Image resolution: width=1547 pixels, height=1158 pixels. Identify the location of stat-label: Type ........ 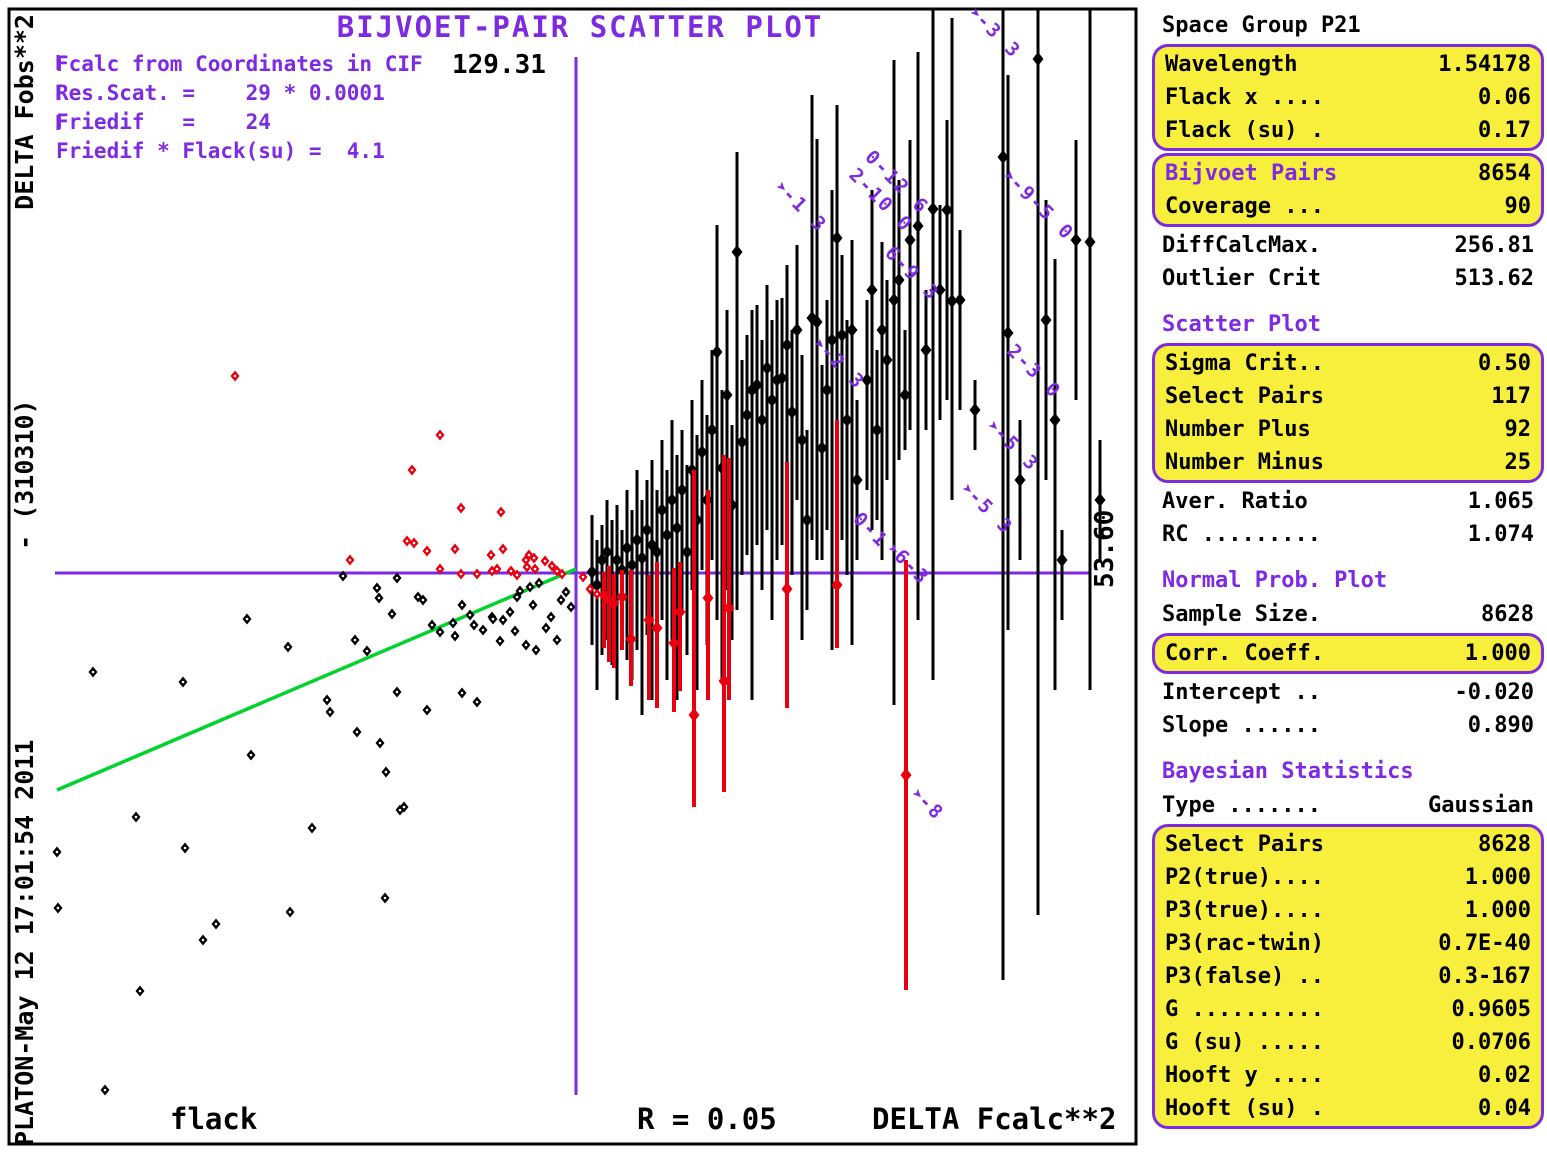
(1241, 805).